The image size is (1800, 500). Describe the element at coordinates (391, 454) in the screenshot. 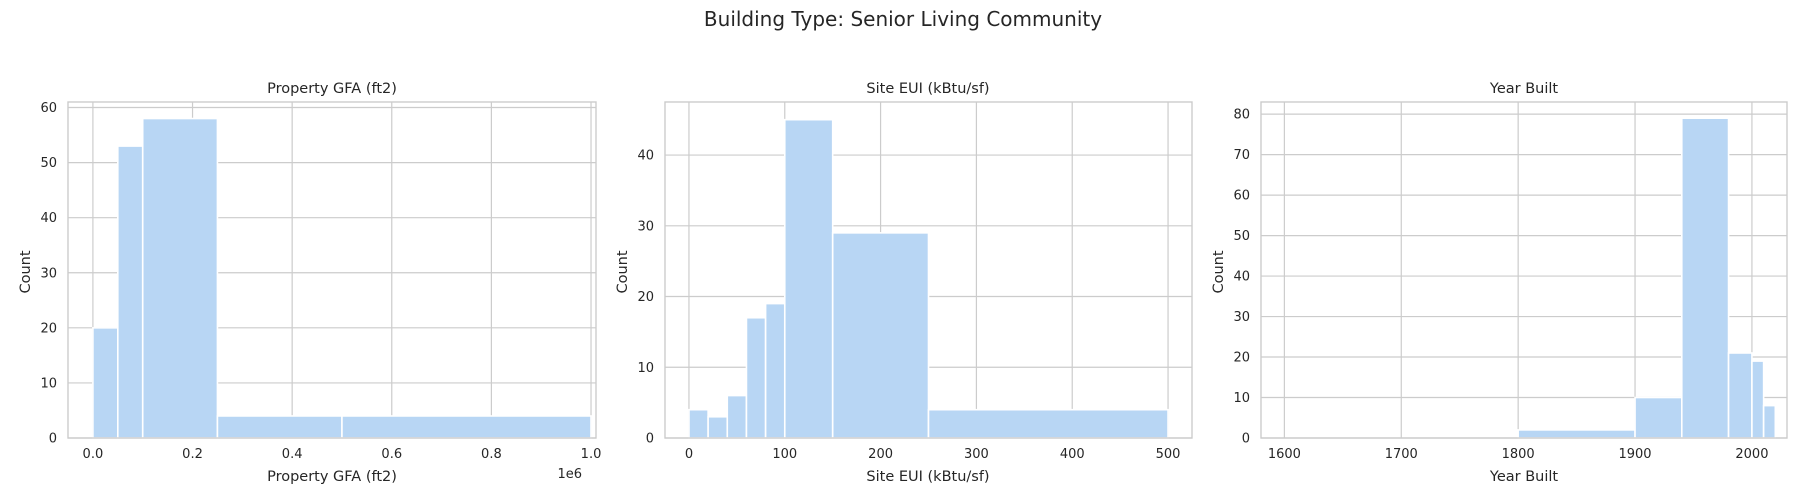

I see `x-tick-label: 0.6` at that location.